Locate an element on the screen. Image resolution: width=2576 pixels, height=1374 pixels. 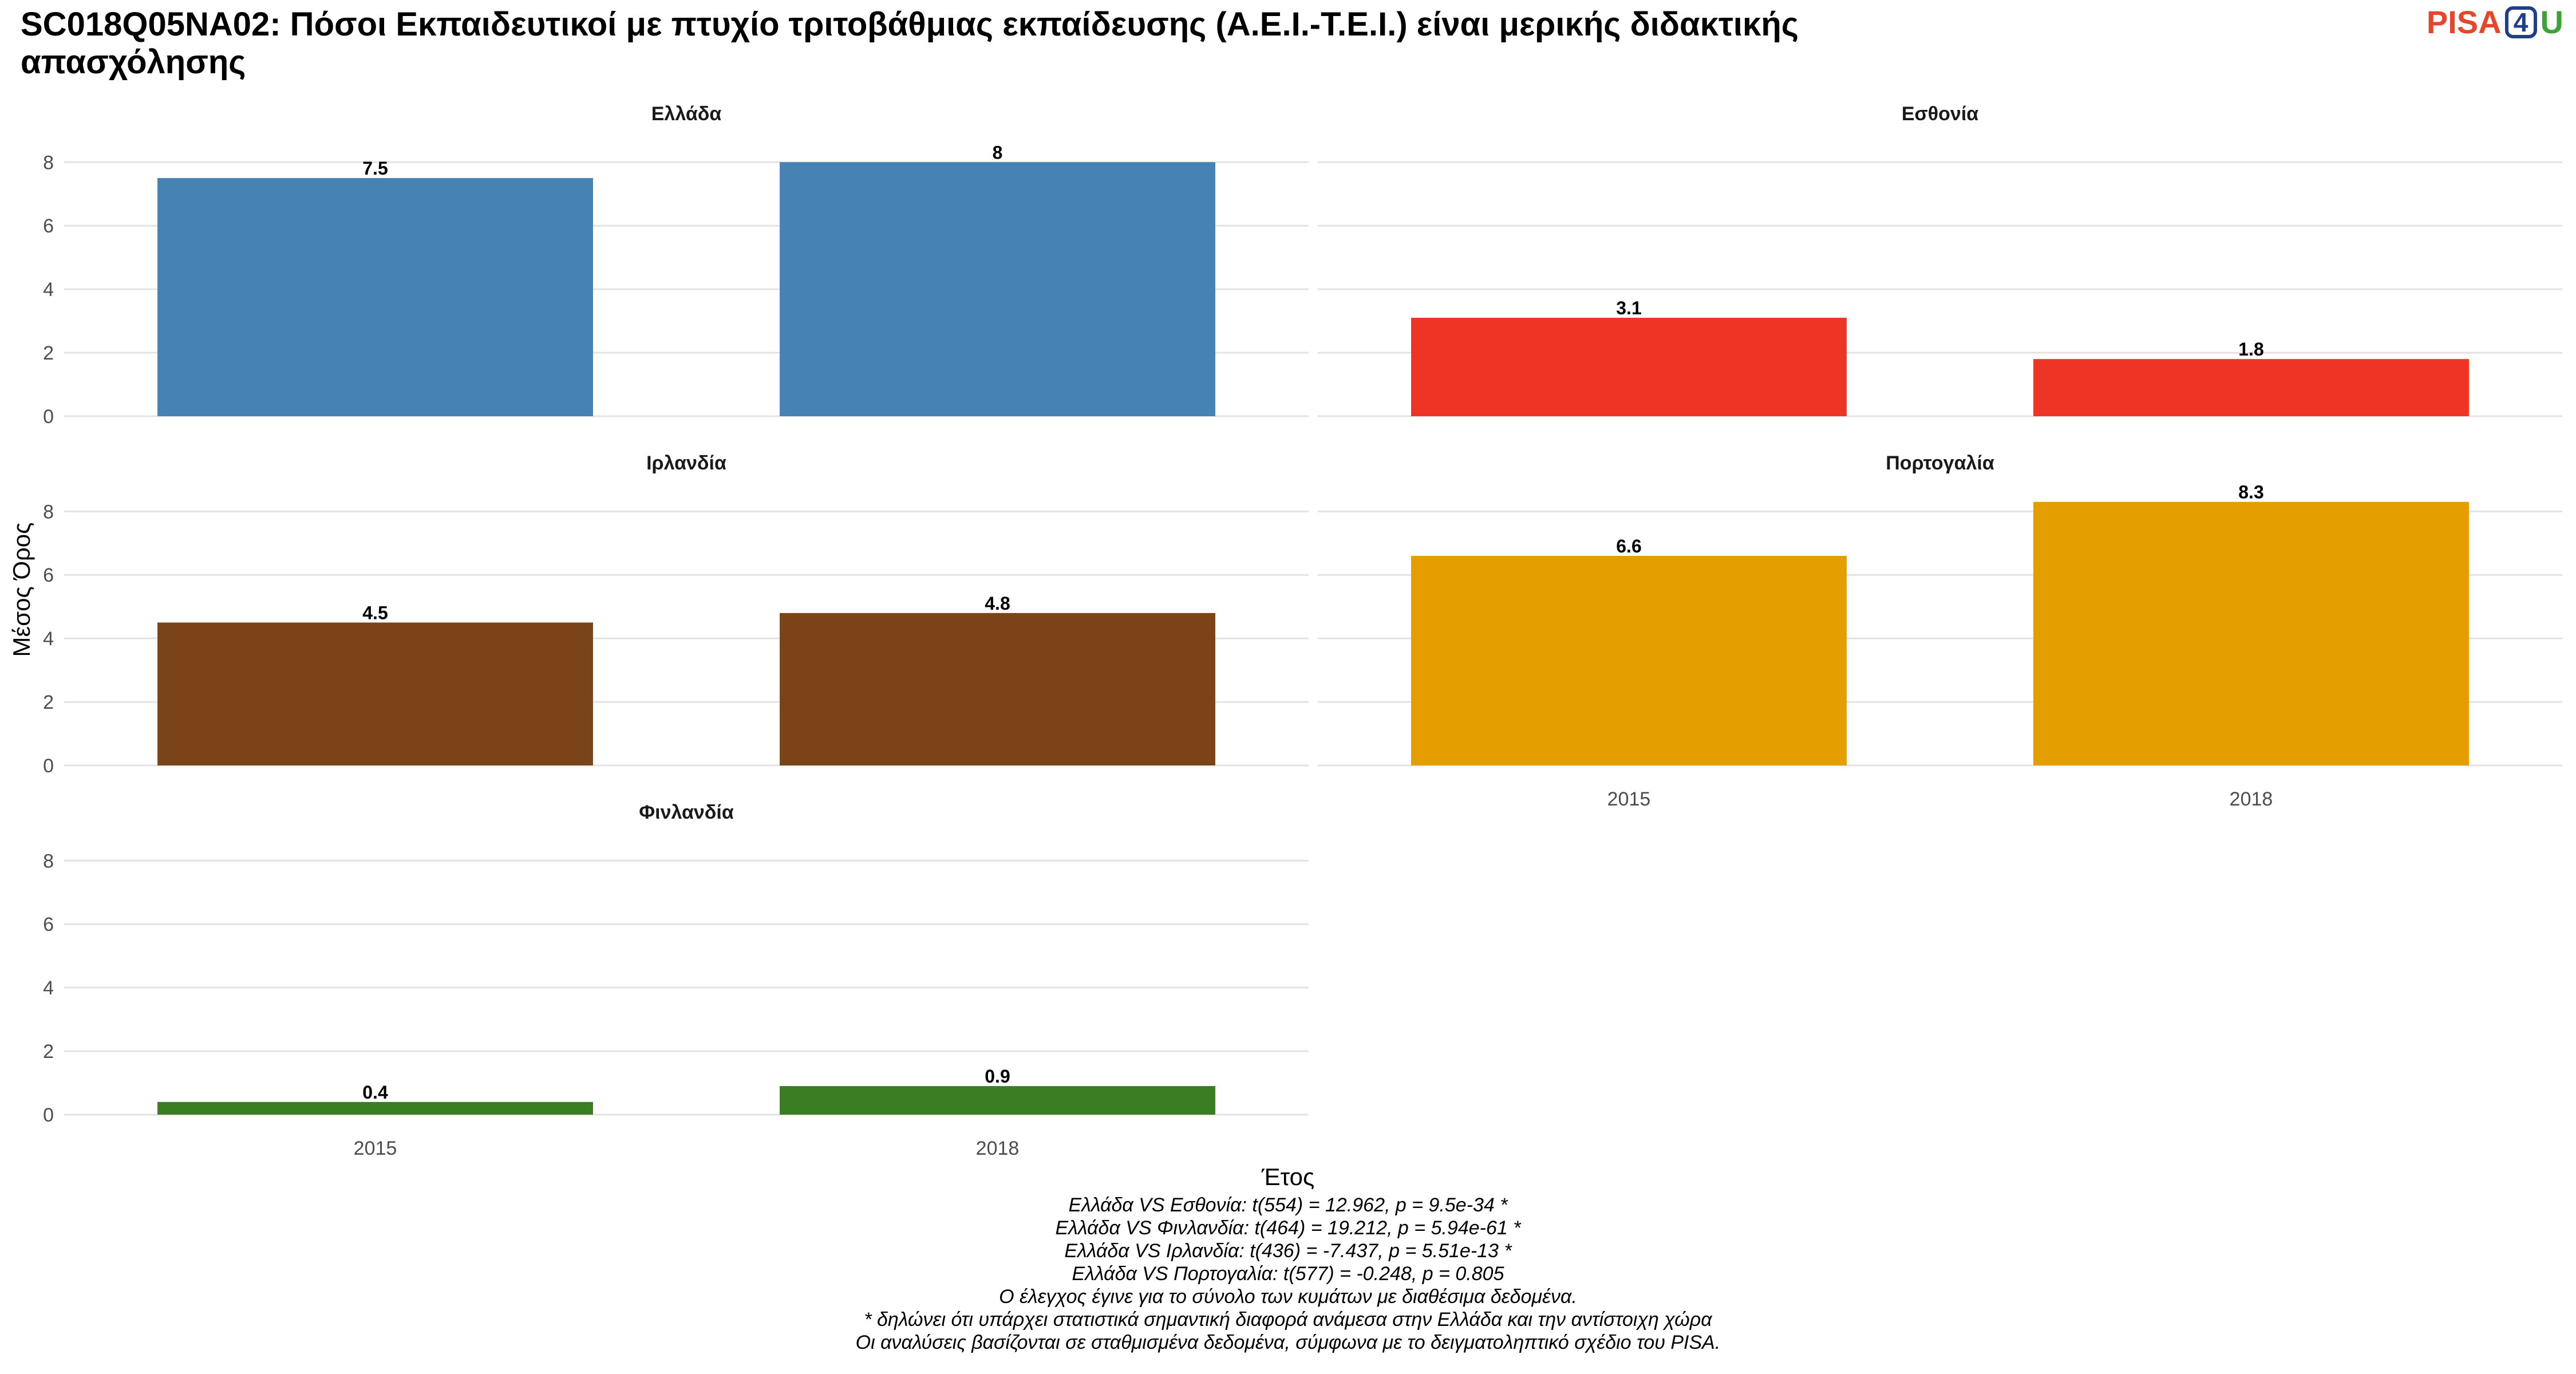
panel-title: Εσθονία is located at coordinates (1940, 114).